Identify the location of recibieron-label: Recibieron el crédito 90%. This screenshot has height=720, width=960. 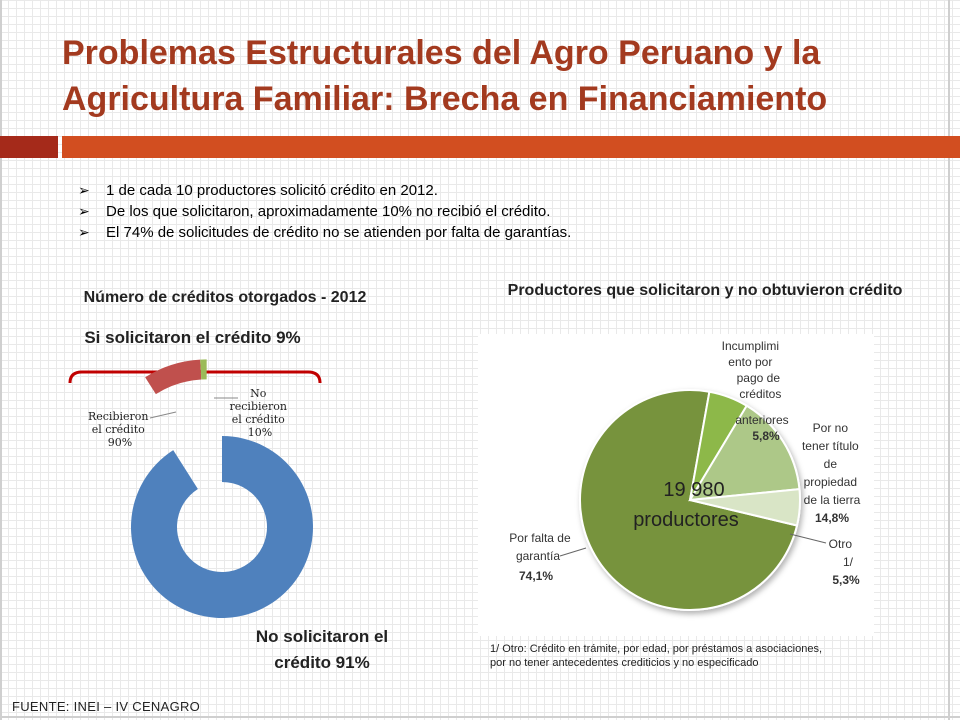
(120, 429).